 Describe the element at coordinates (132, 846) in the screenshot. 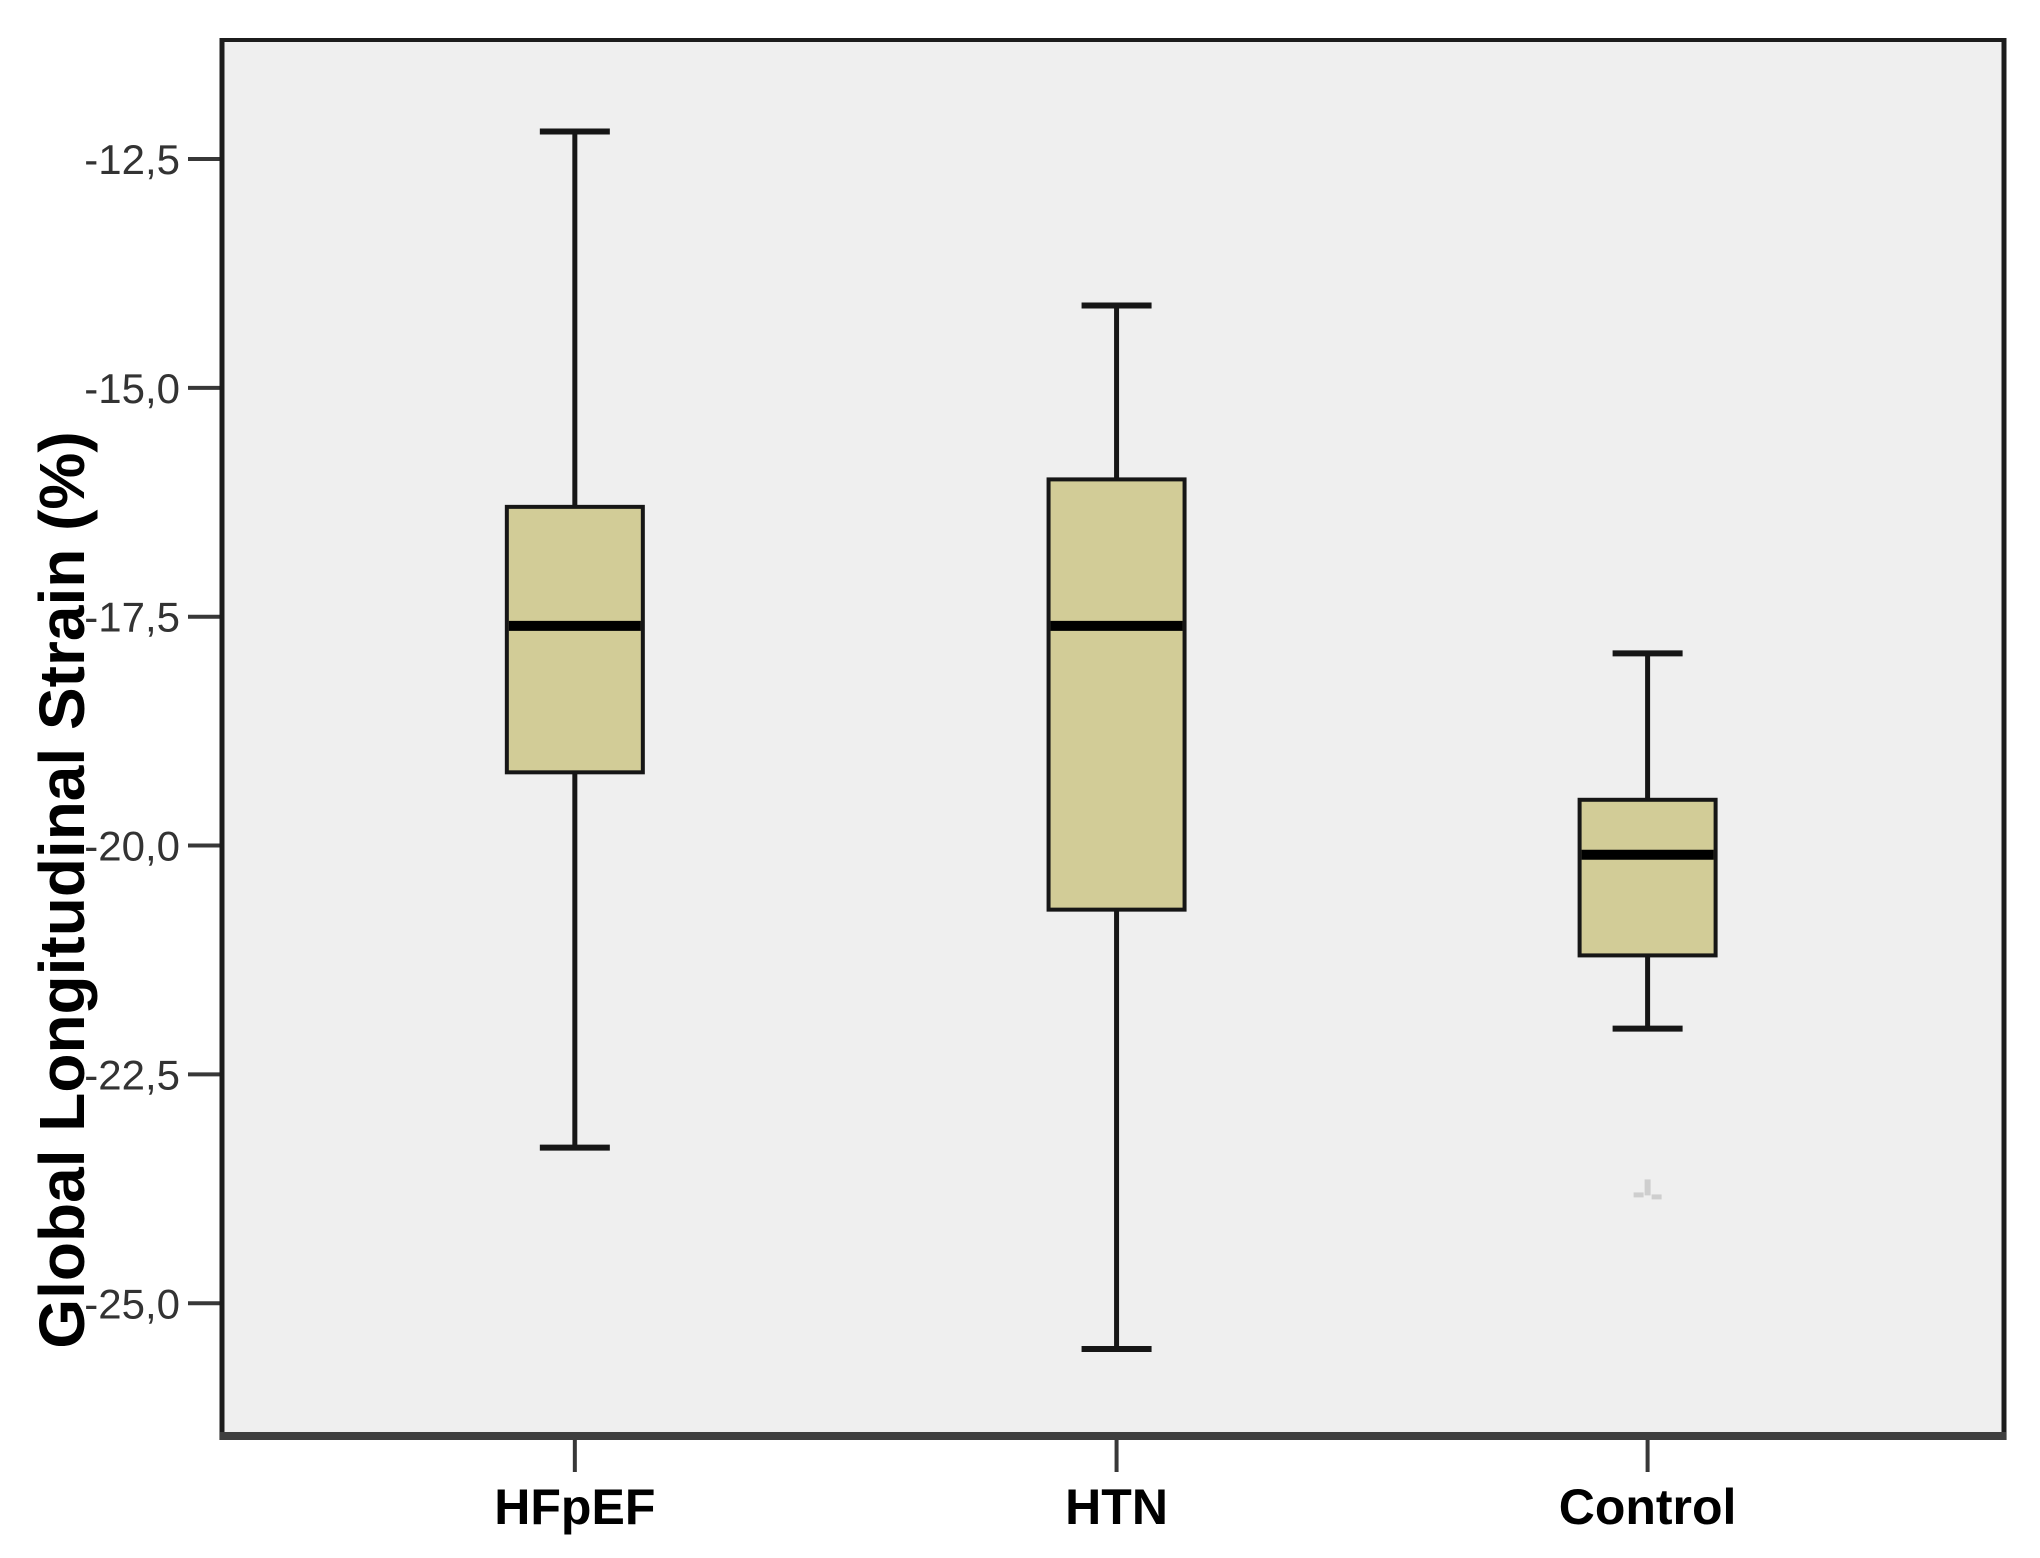

I see `y-tick-label-3: -20,0` at that location.